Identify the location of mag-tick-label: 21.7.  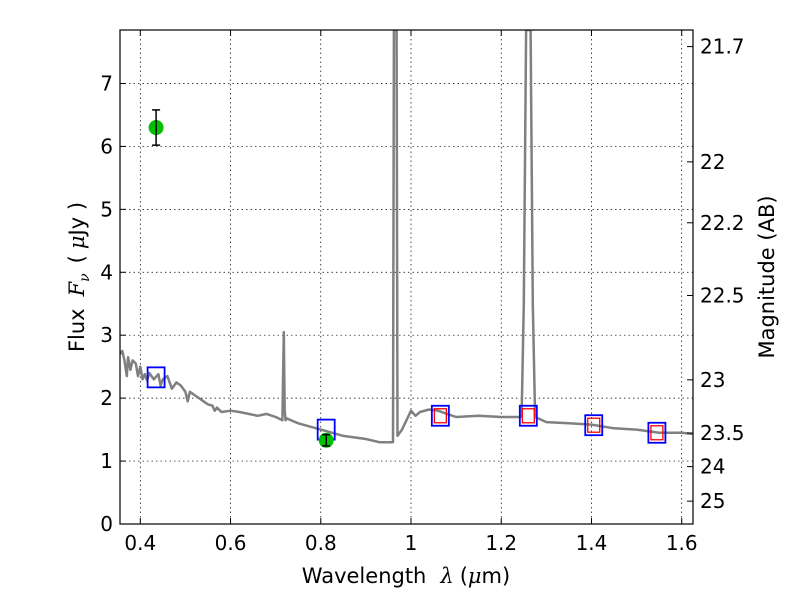
(722, 47).